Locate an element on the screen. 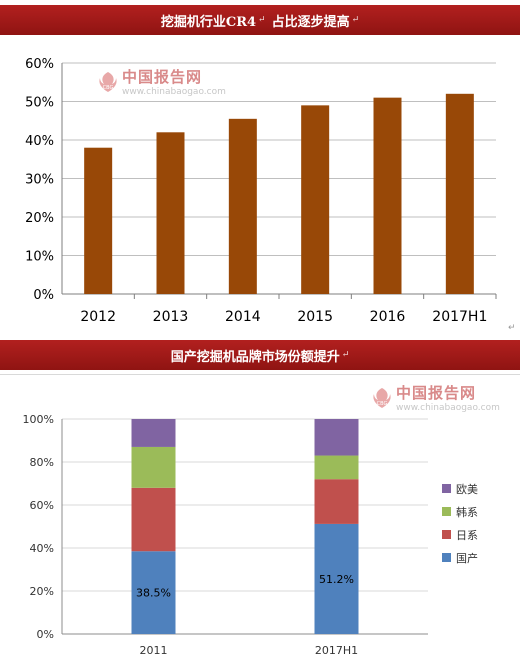  segment-韩系-2017H1 is located at coordinates (336, 467).